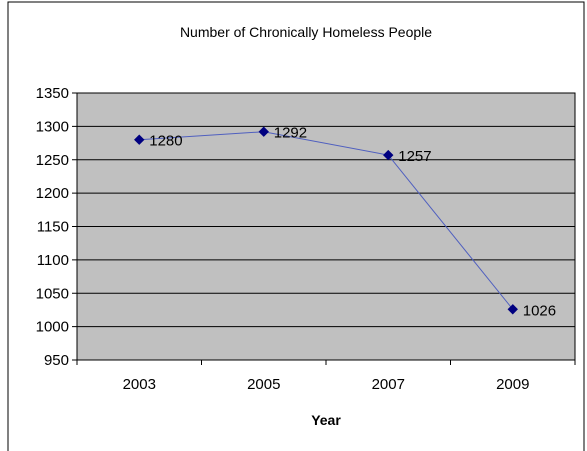 The width and height of the screenshot is (587, 451). I want to click on y-tick-label: 950, so click(56, 360).